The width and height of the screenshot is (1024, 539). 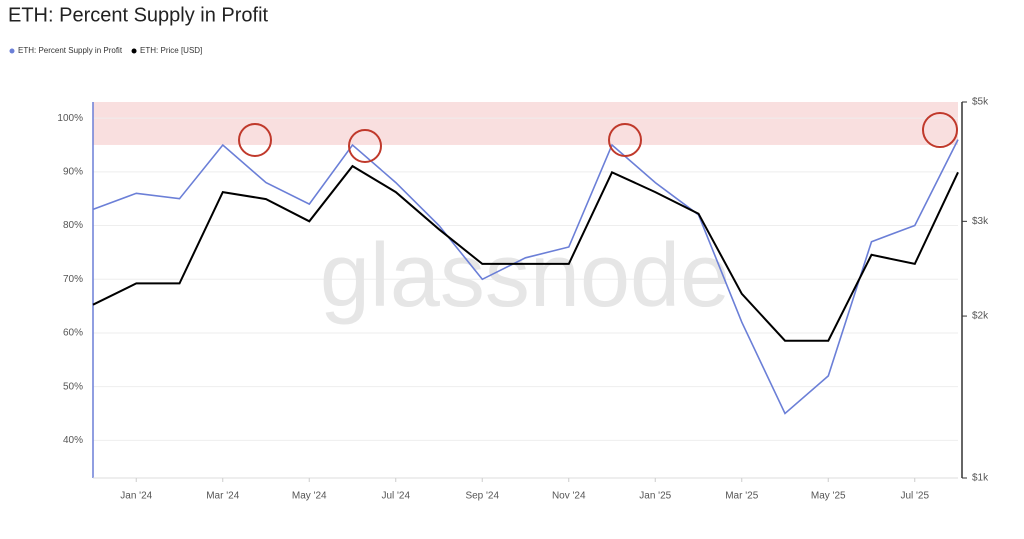 I want to click on y2-tick-label: $3k, so click(x=980, y=221).